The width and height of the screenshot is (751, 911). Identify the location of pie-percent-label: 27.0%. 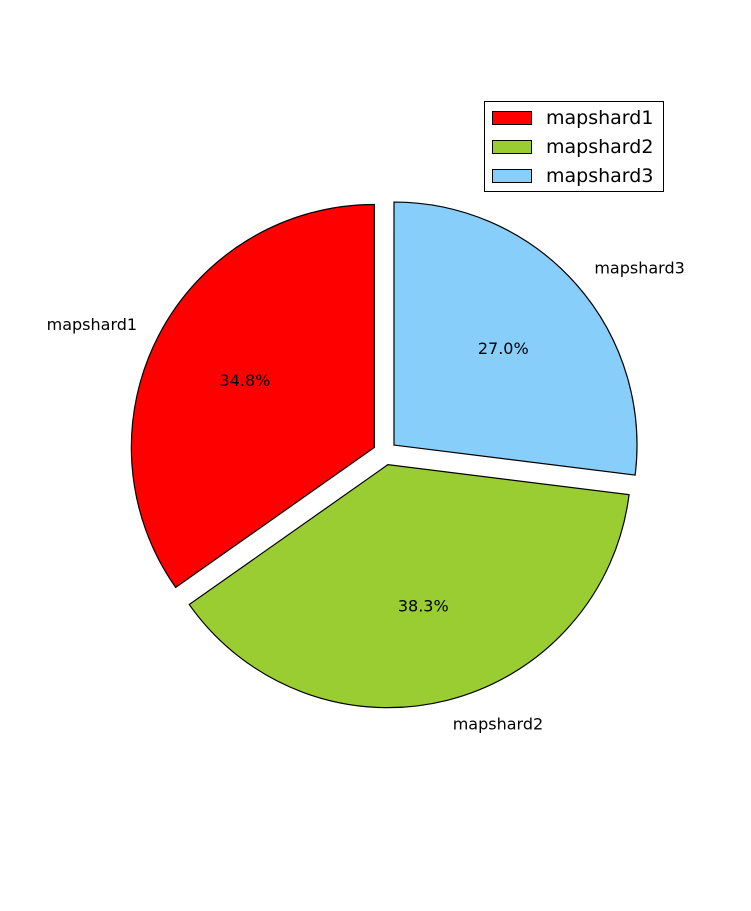
(503, 348).